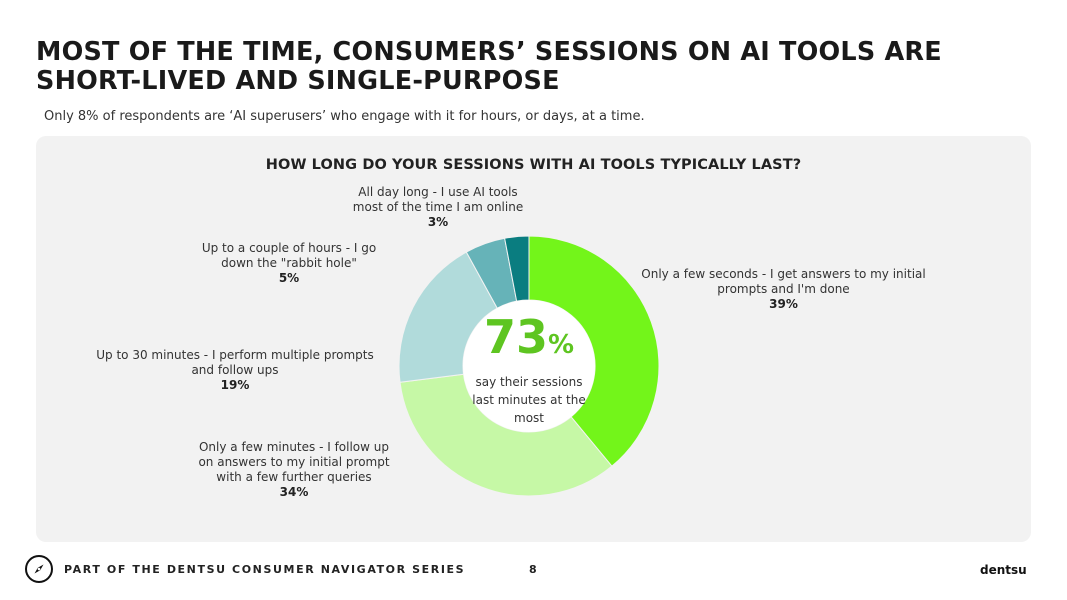  What do you see at coordinates (39, 569) in the screenshot?
I see `compass-icon` at bounding box center [39, 569].